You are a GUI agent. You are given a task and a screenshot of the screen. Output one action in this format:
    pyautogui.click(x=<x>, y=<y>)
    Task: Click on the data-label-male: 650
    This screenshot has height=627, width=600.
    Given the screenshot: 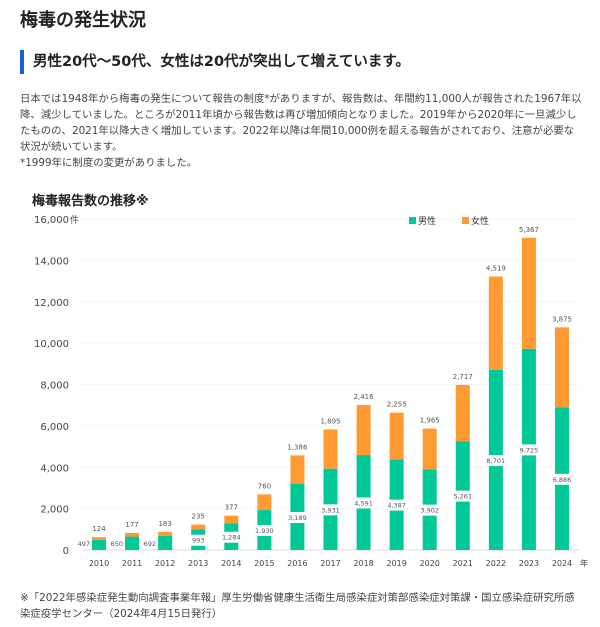 What is the action you would take?
    pyautogui.click(x=117, y=544)
    